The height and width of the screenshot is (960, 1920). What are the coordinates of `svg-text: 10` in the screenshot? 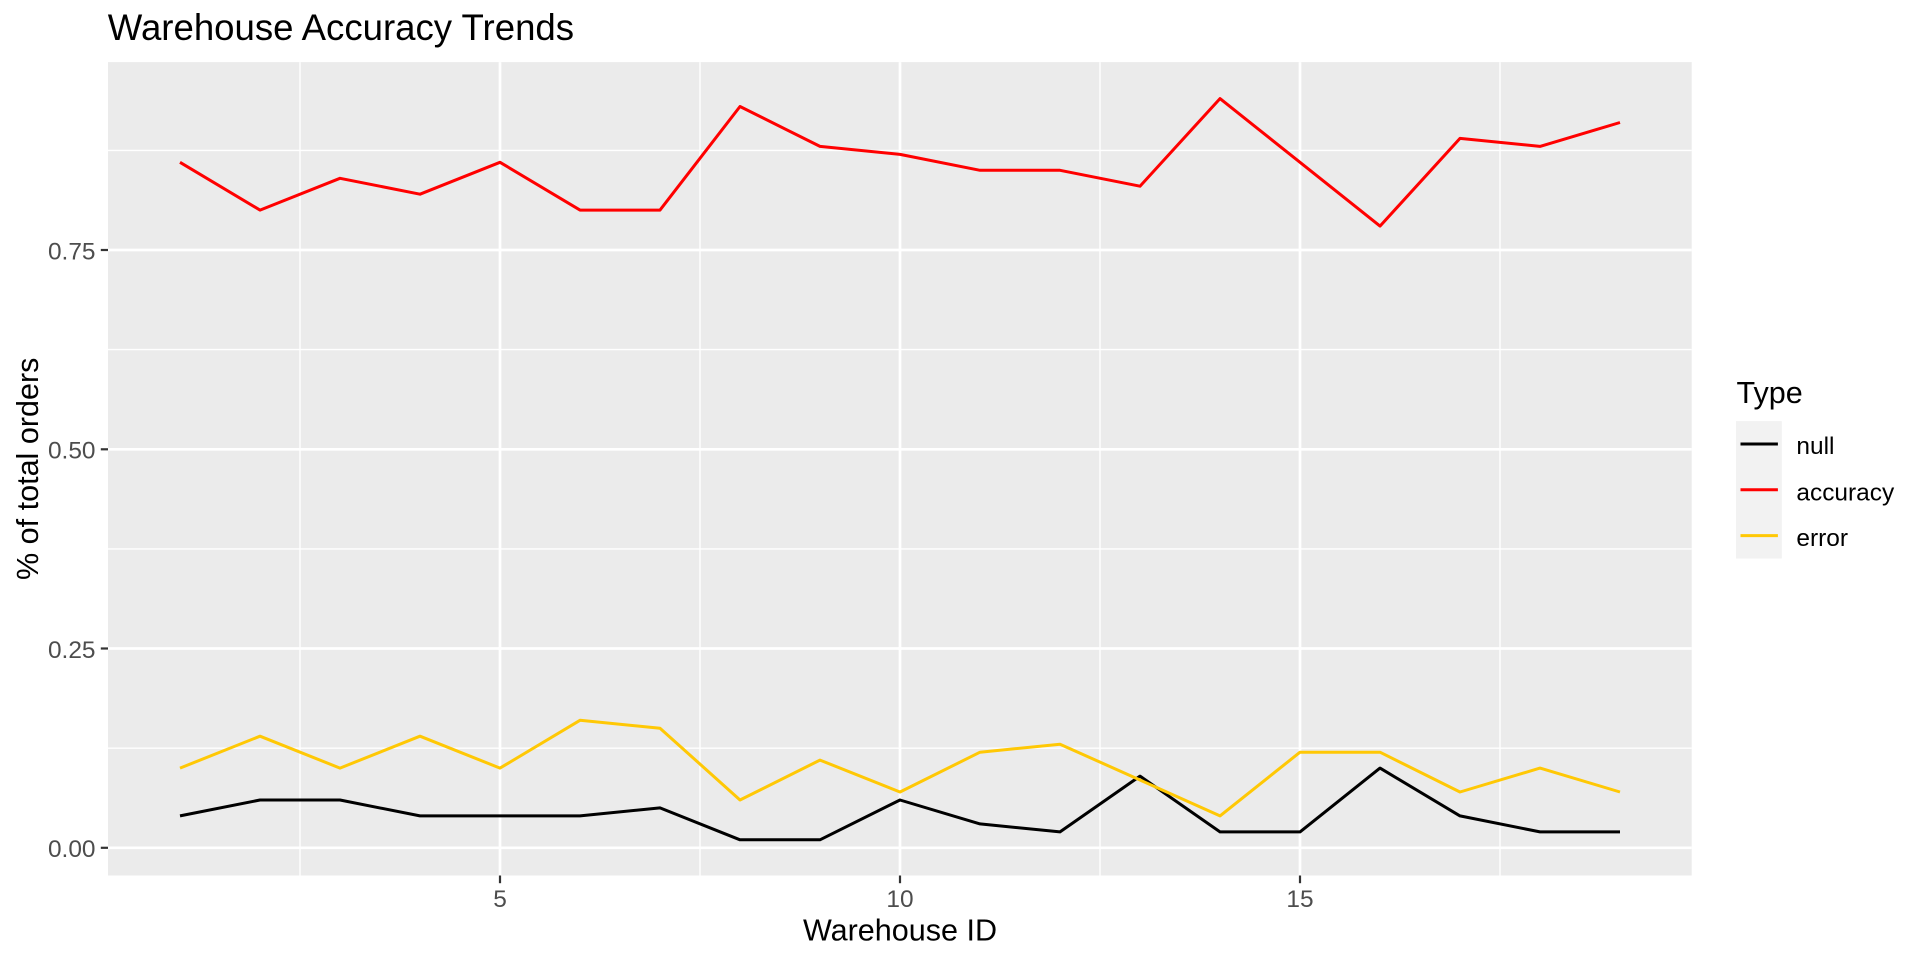 It's located at (899, 899).